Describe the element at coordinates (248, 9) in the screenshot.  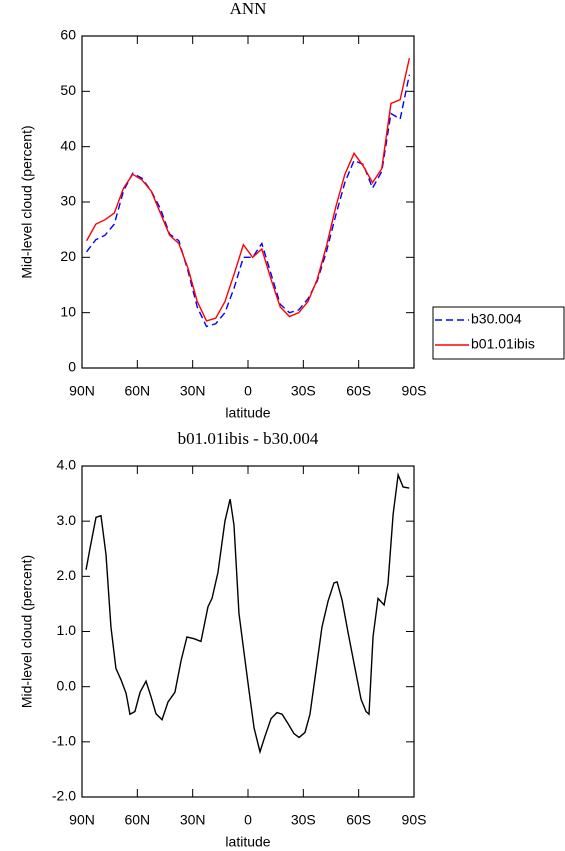
I see `chart-title: ANN` at that location.